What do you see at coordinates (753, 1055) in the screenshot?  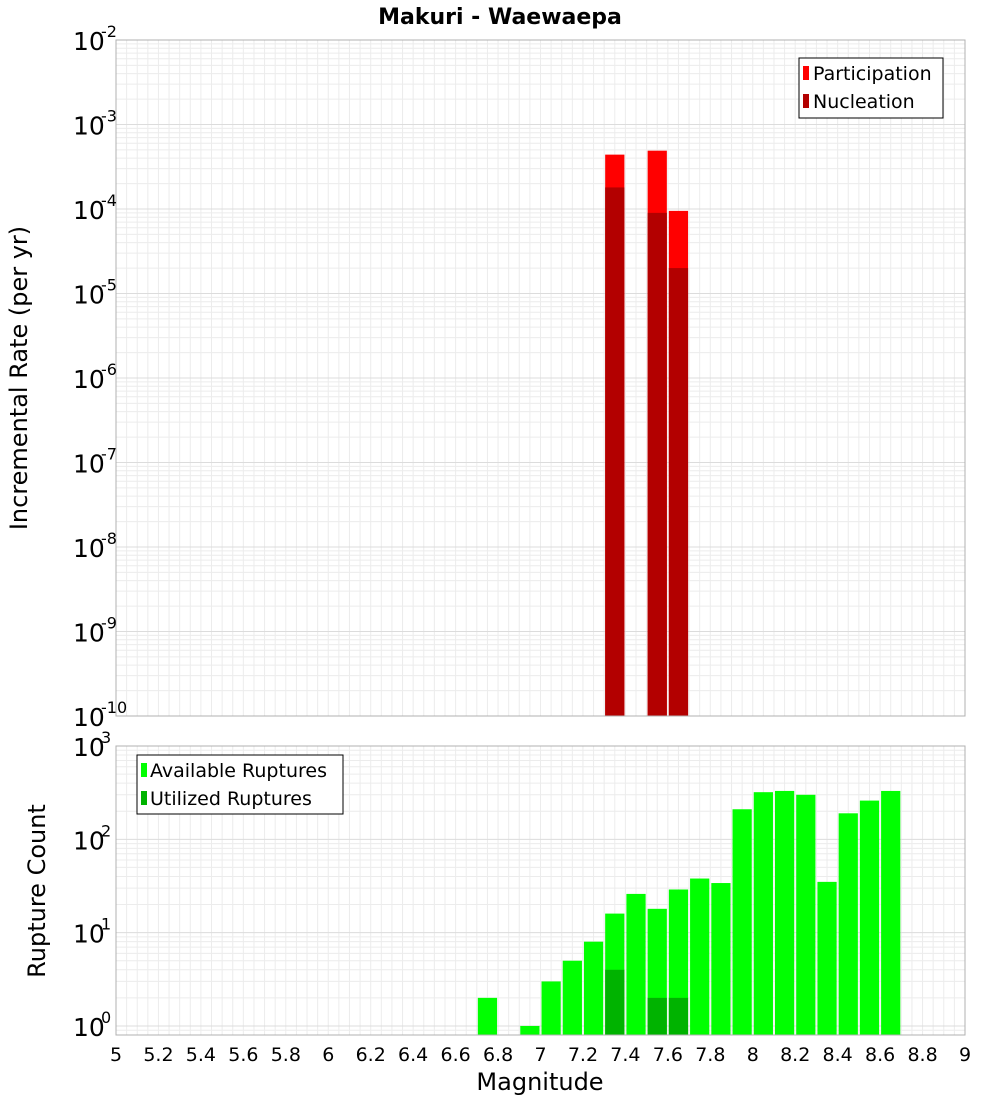 I see `x-tick-label: 8` at bounding box center [753, 1055].